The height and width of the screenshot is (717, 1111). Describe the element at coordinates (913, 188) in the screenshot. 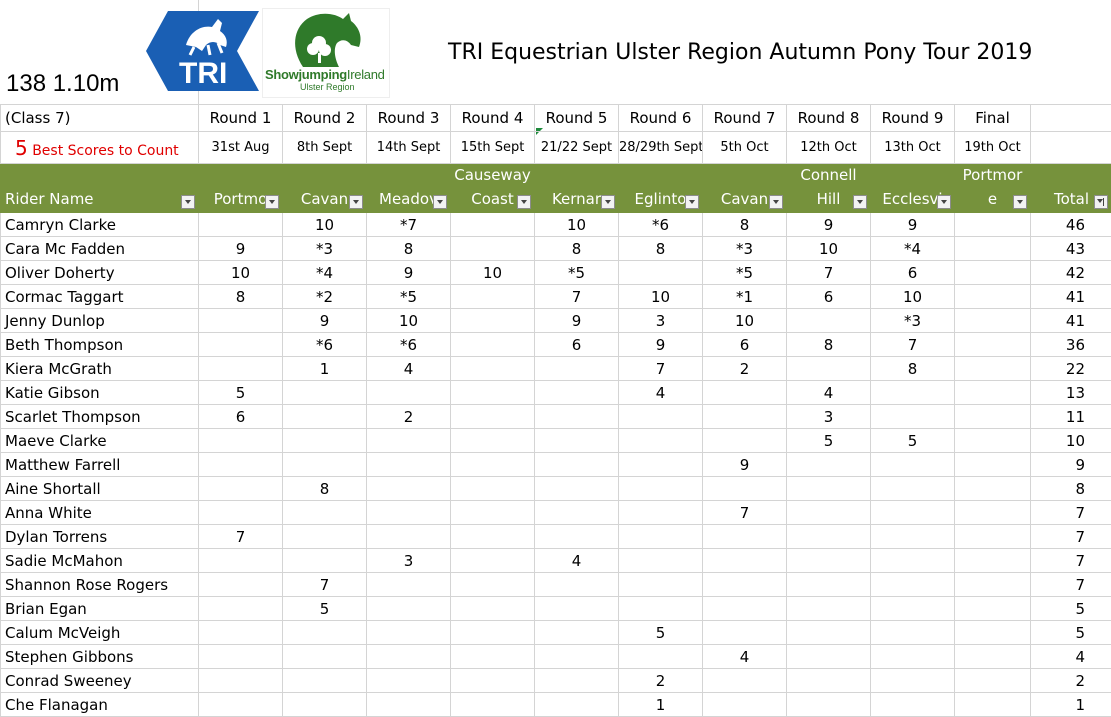

I see `header-venue: Ecclesvi` at that location.